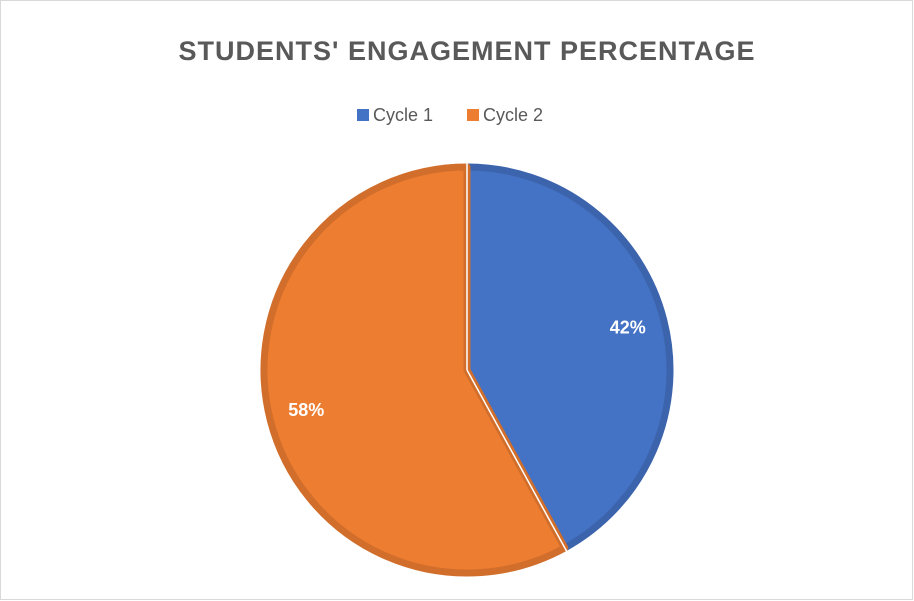  I want to click on legend-label: Cycle 1, so click(403, 115).